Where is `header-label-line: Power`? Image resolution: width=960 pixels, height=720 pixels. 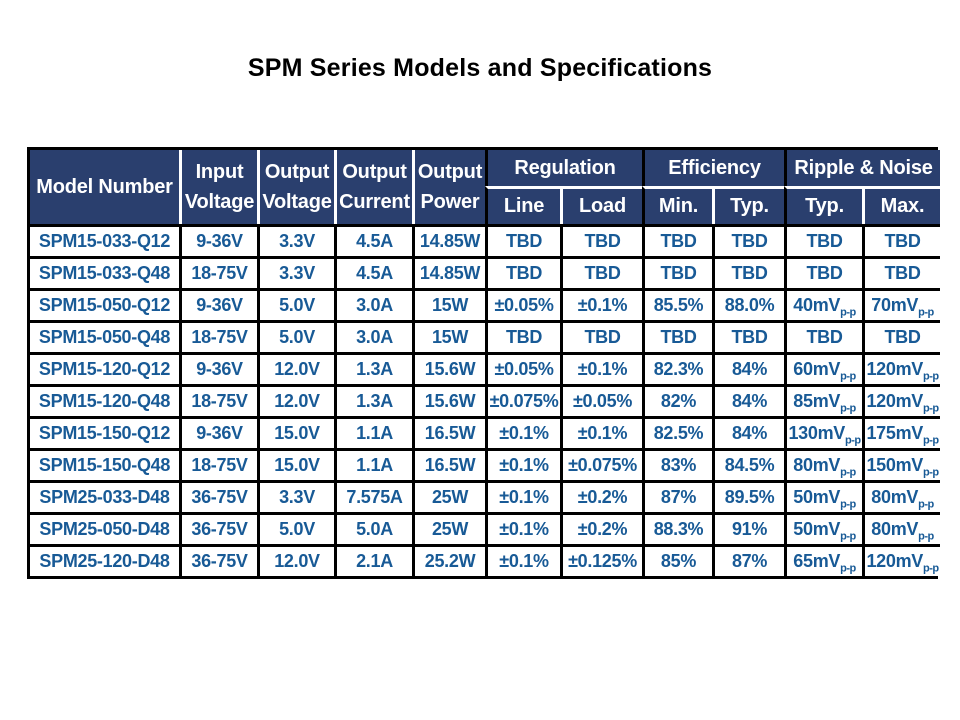 header-label-line: Power is located at coordinates (450, 202).